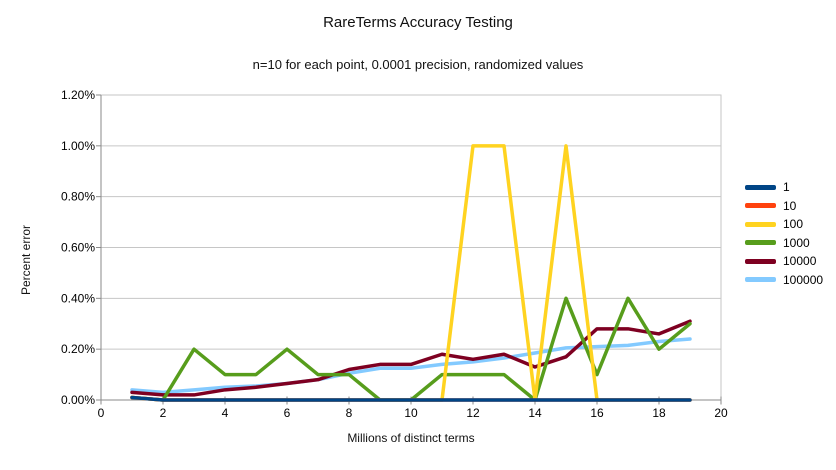 This screenshot has height=470, width=836. I want to click on x-tick-label: 6, so click(287, 413).